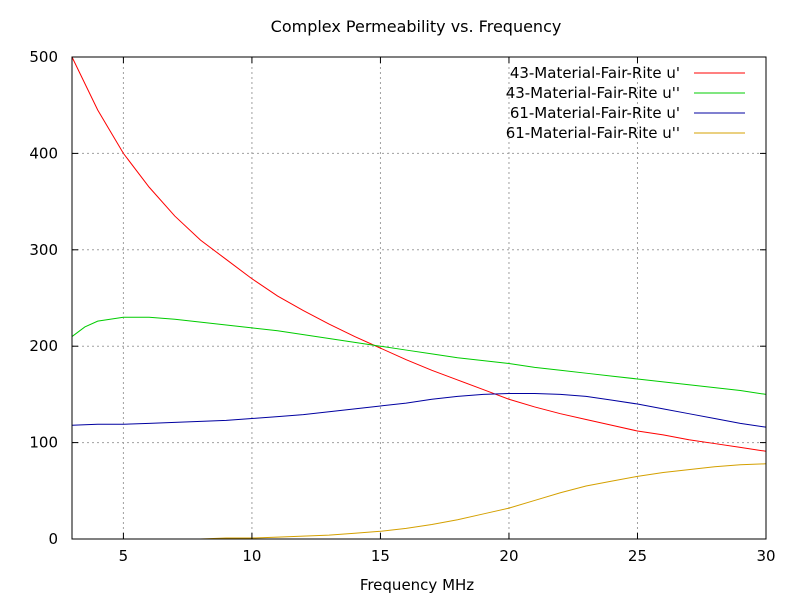  What do you see at coordinates (593, 93) in the screenshot?
I see `legend-label-2: 43-Material-Fair-Rite u''` at bounding box center [593, 93].